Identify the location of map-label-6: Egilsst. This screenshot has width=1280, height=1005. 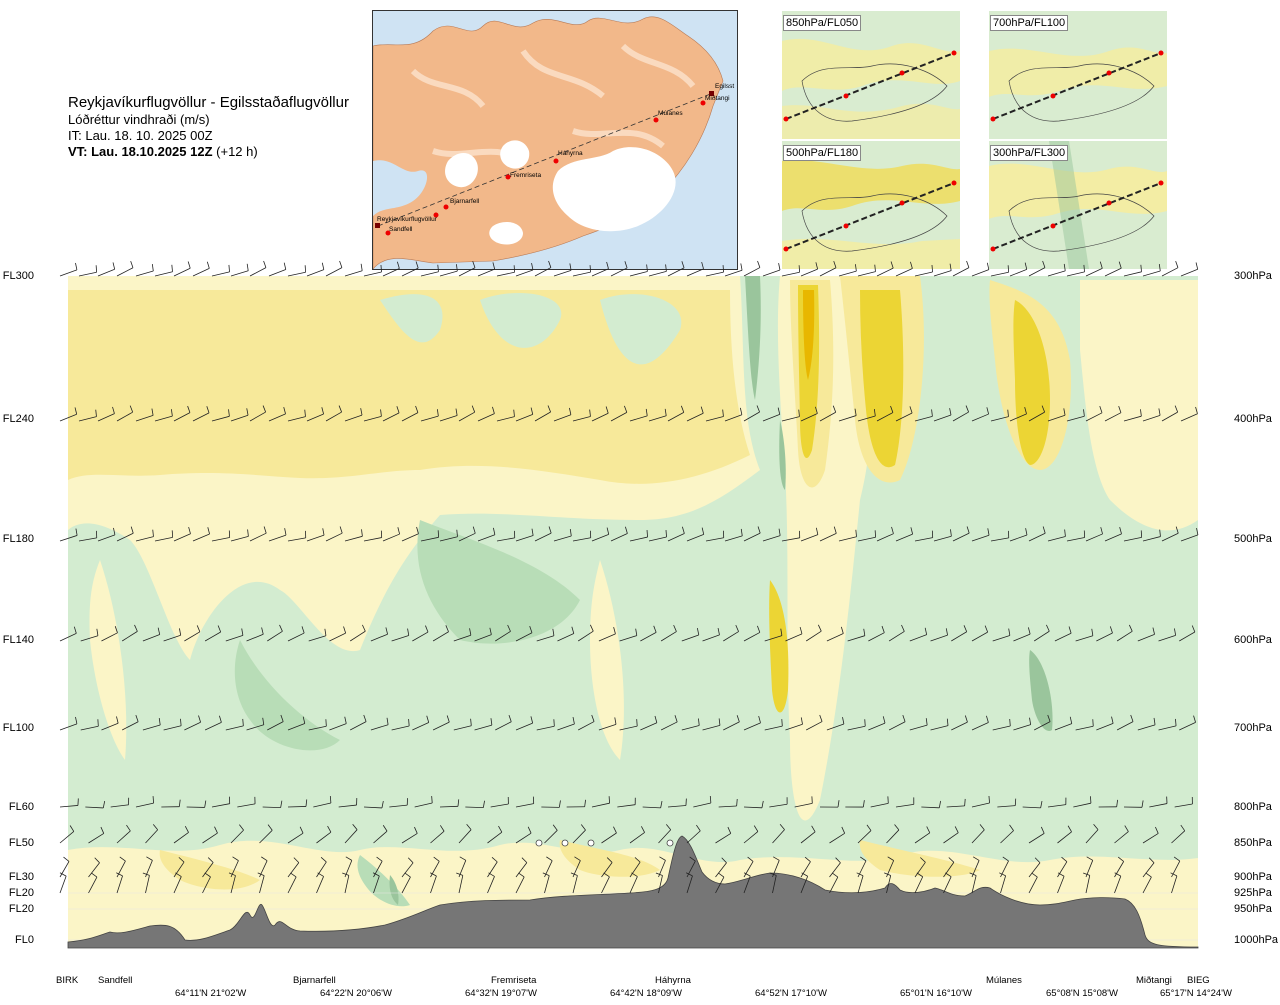
(724, 86).